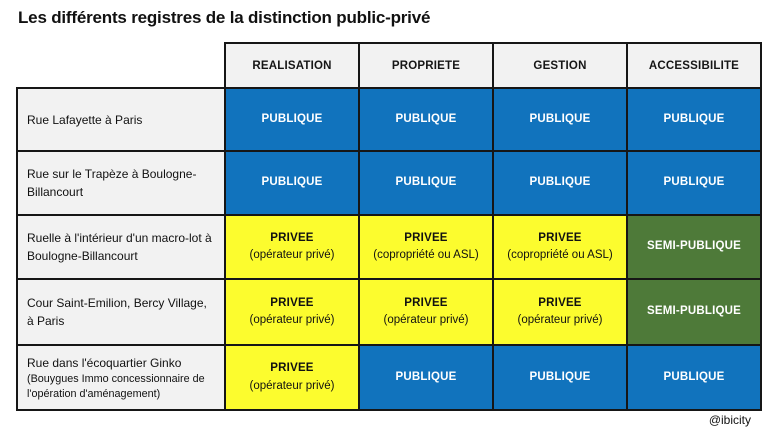  Describe the element at coordinates (426, 65) in the screenshot. I see `column-header-propriete: PROPRIETE` at that location.